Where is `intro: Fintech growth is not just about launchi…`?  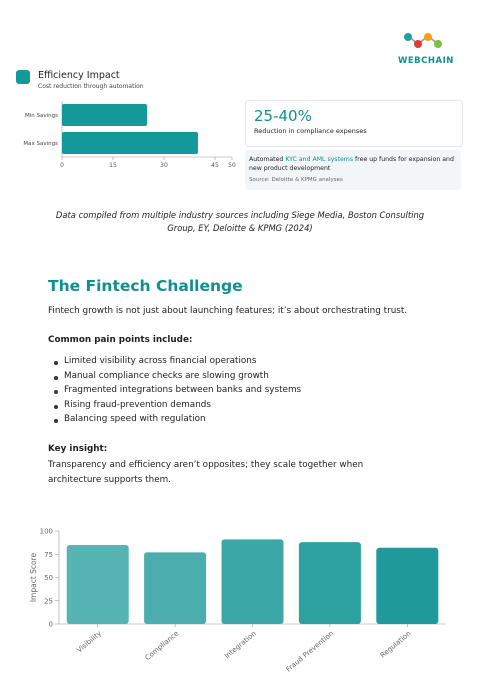 intro: Fintech growth is not just about launchi… is located at coordinates (228, 311).